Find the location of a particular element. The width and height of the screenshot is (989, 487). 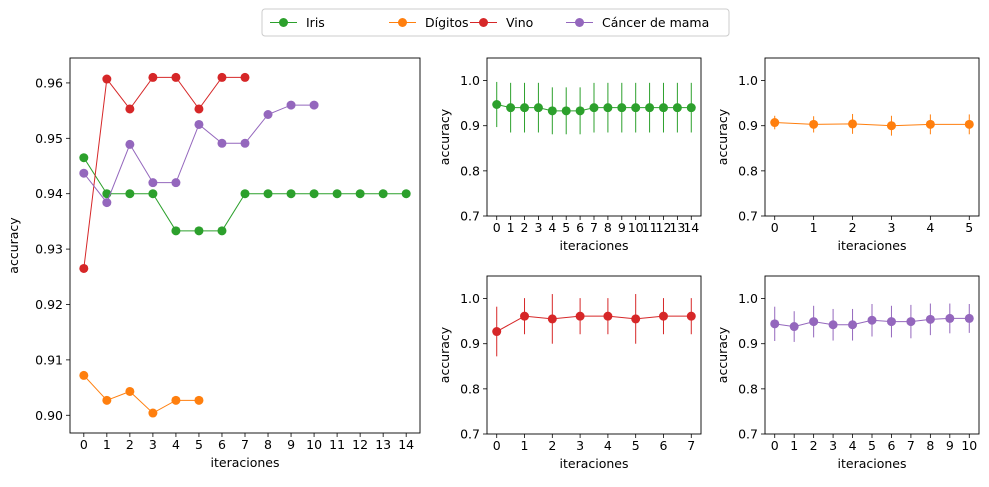

y-tick-label: 0.8 is located at coordinates (748, 388).